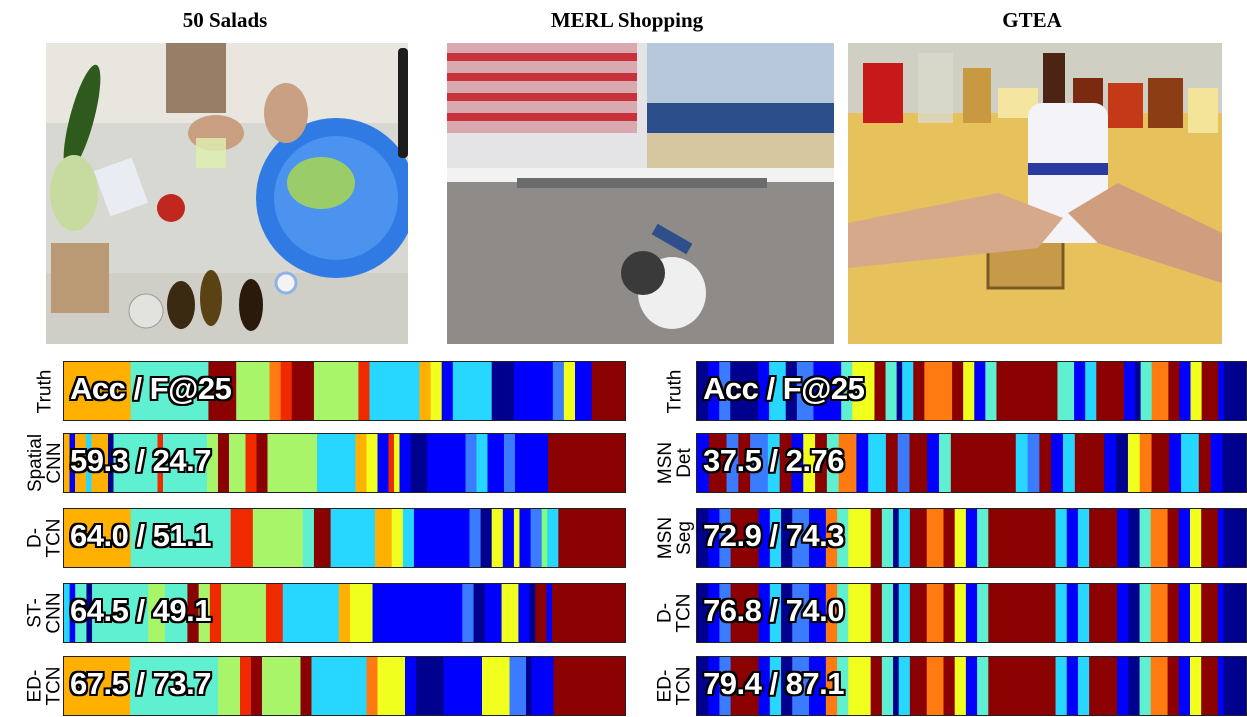 This screenshot has width=1247, height=717. I want to click on gtea-metric-label: Acc / F@25, so click(784, 388).